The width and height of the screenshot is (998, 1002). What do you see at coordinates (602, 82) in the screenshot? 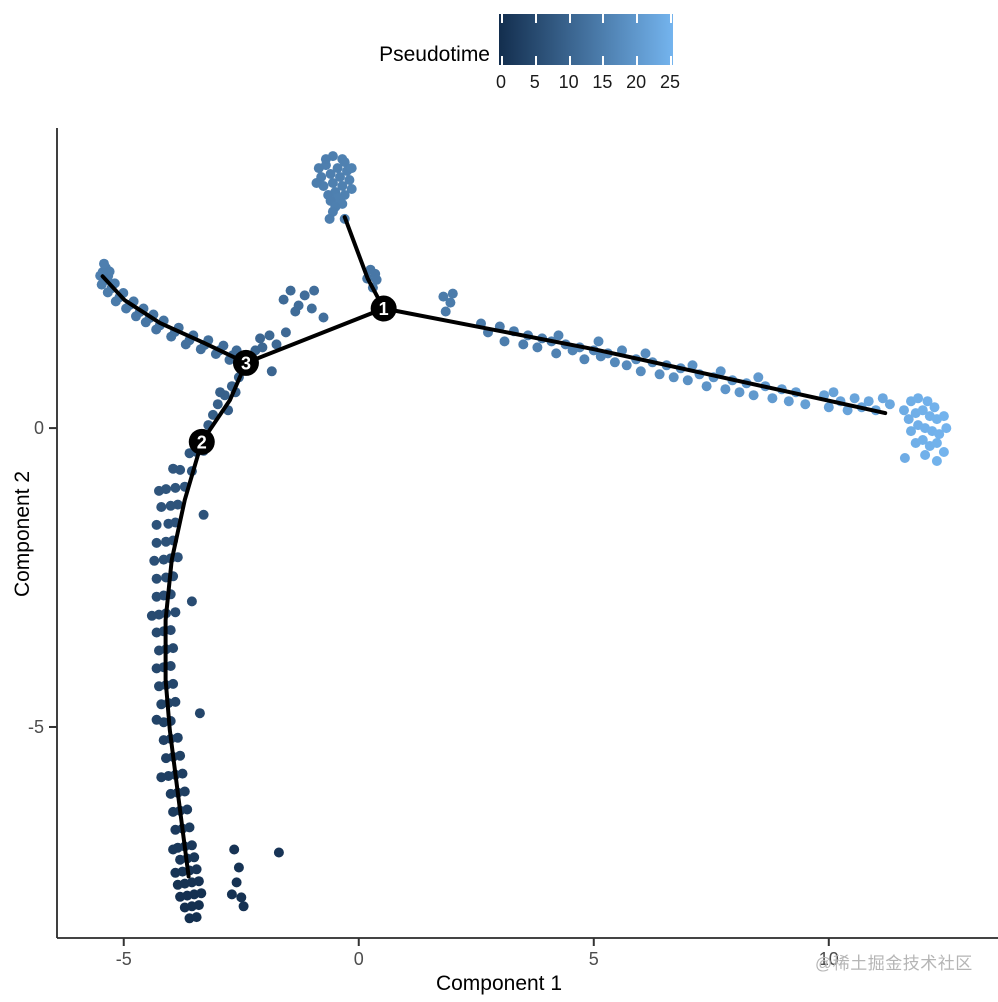
I see `legend-tick-label: 15` at bounding box center [602, 82].